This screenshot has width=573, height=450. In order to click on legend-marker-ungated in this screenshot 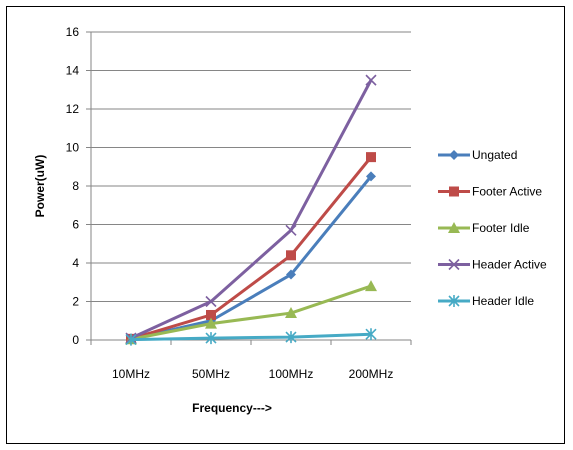, I will do `click(454, 155)`.